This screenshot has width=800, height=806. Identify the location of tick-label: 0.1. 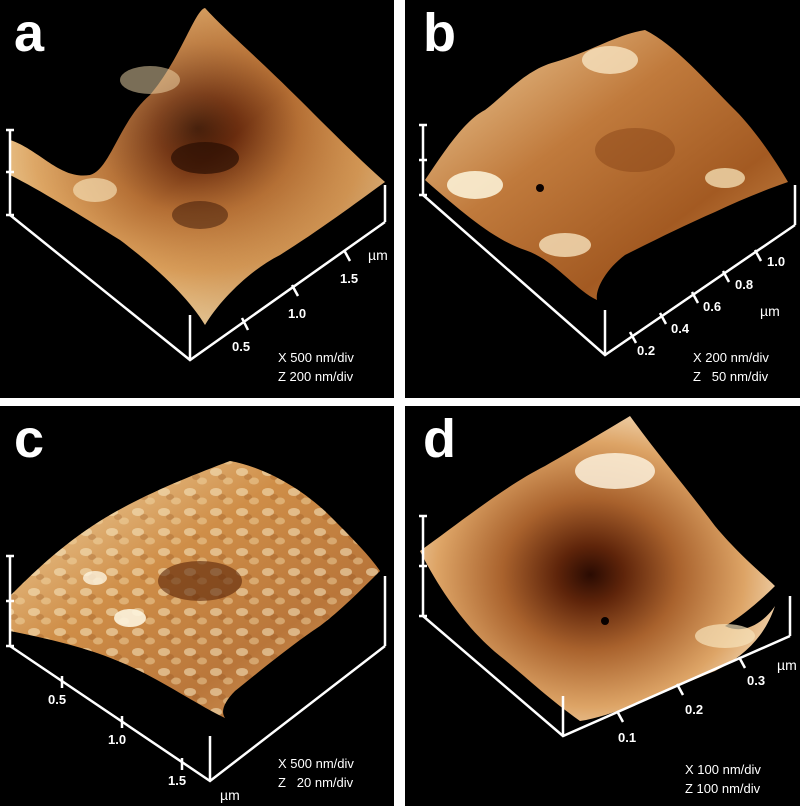
(627, 737).